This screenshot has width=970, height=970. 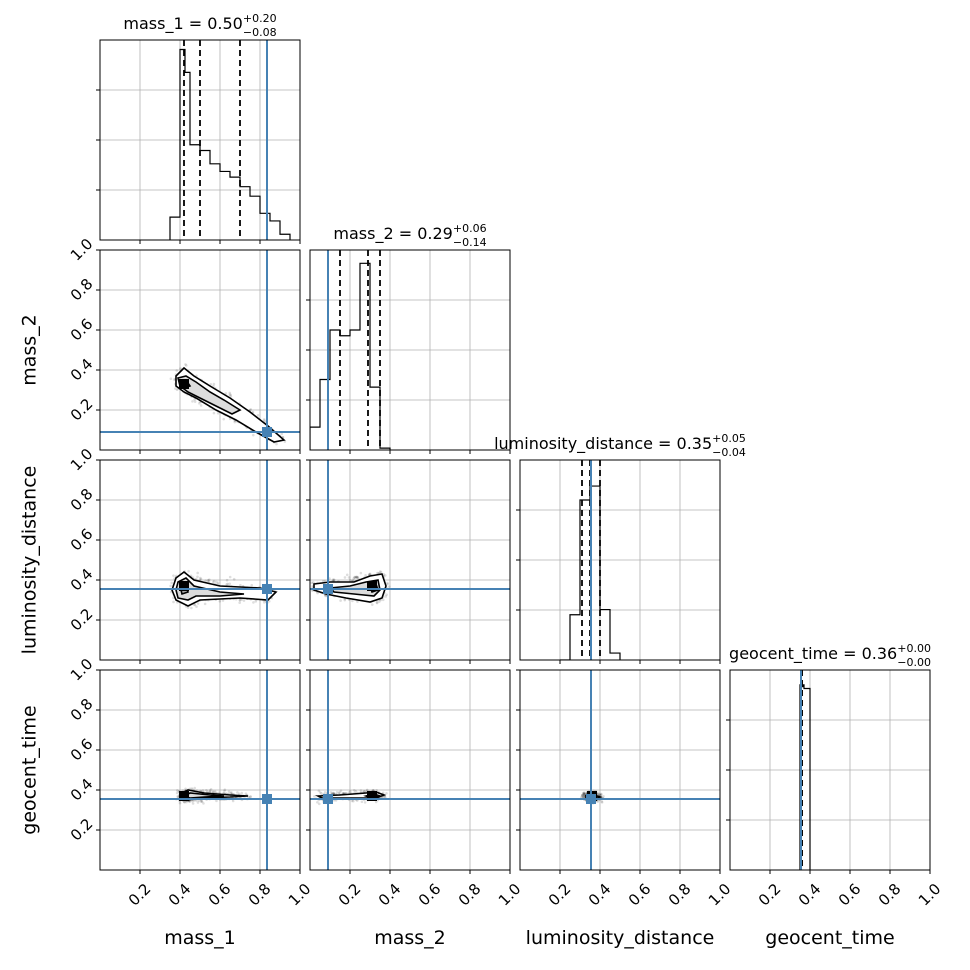 I want to click on diagonal-title-geocent_time: geocent_time = 0.36+0.00, so click(x=830, y=653).